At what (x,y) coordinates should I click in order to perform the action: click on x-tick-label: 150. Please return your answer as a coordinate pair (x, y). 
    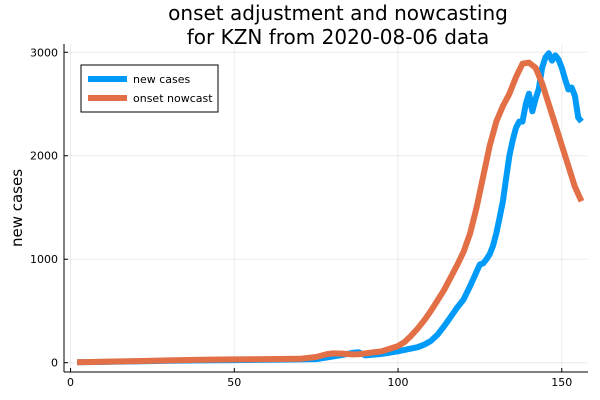
    Looking at the image, I should click on (561, 382).